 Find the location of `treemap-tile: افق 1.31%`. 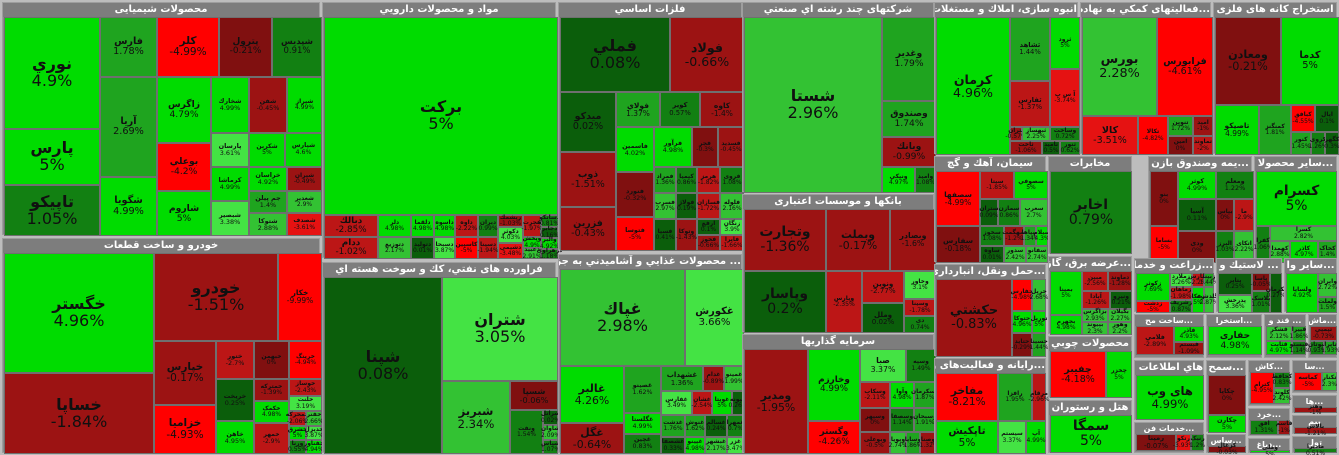

treemap-tile: افق 1.31% is located at coordinates (1264, 427).